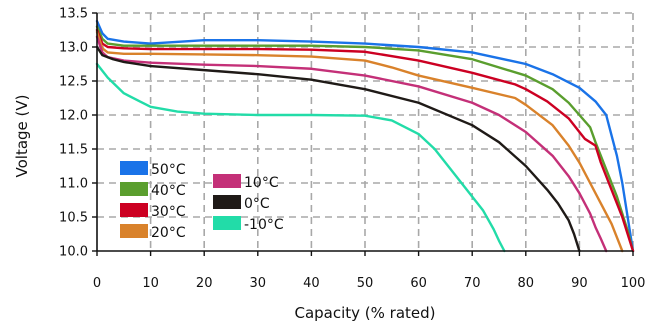 This screenshot has width=664, height=325. Describe the element at coordinates (202, 201) in the screenshot. I see `legend: 50°C 40°C 30°C 20°C 10°C 0°C -10°C` at that location.